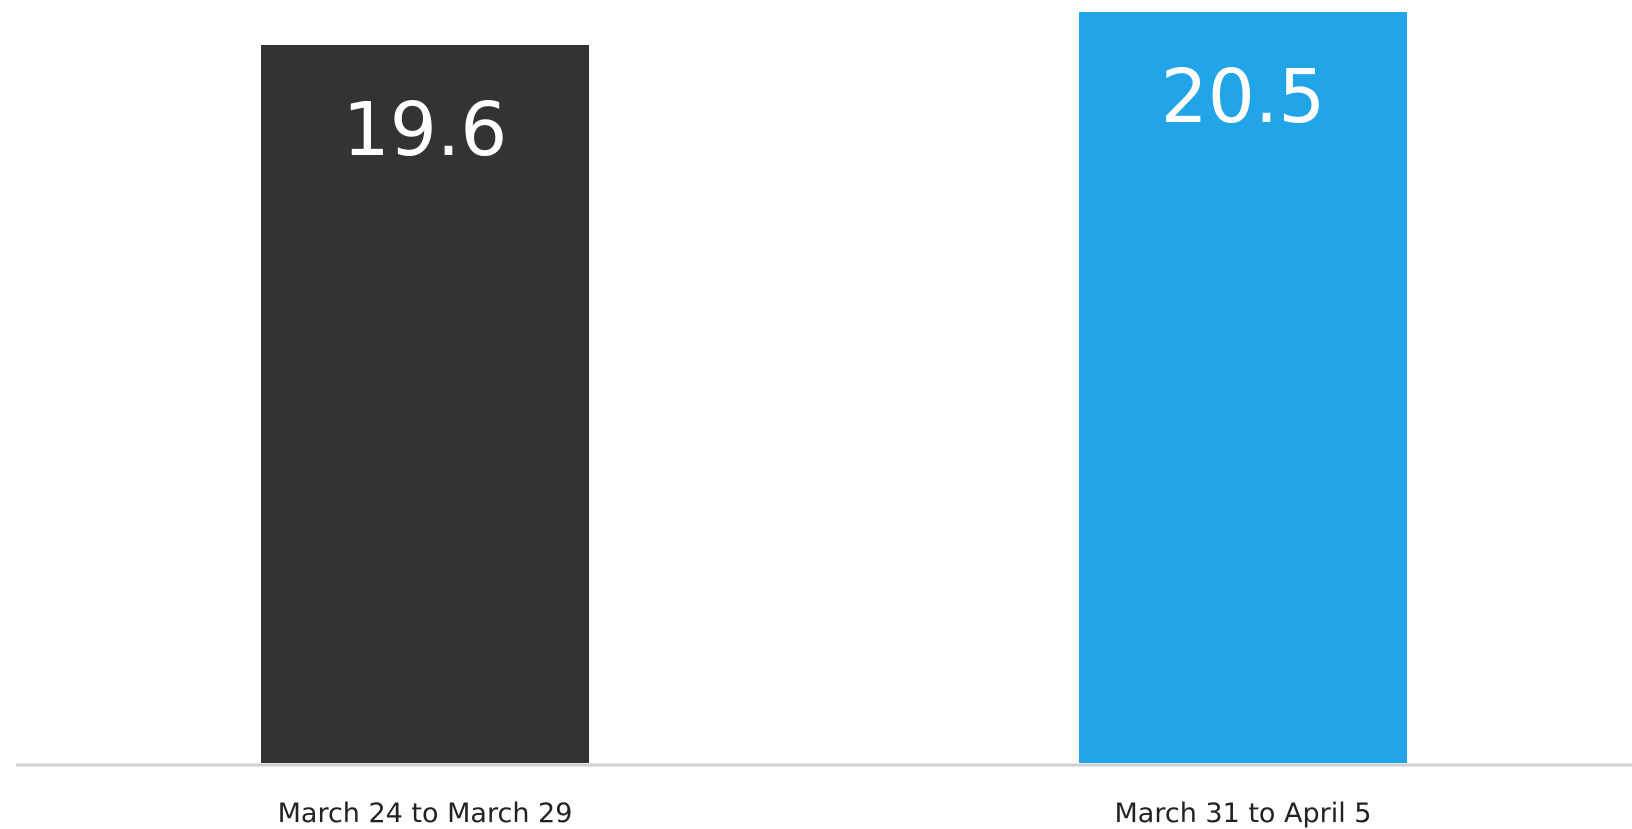  Describe the element at coordinates (425, 130) in the screenshot. I see `data-label-1: 19.6` at that location.